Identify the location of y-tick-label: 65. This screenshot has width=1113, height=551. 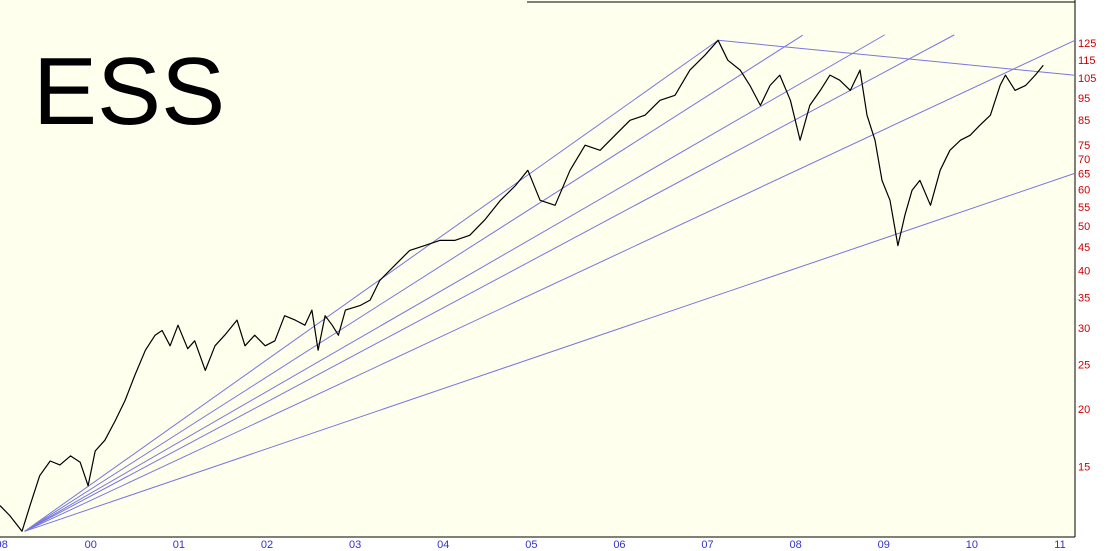
(1084, 175).